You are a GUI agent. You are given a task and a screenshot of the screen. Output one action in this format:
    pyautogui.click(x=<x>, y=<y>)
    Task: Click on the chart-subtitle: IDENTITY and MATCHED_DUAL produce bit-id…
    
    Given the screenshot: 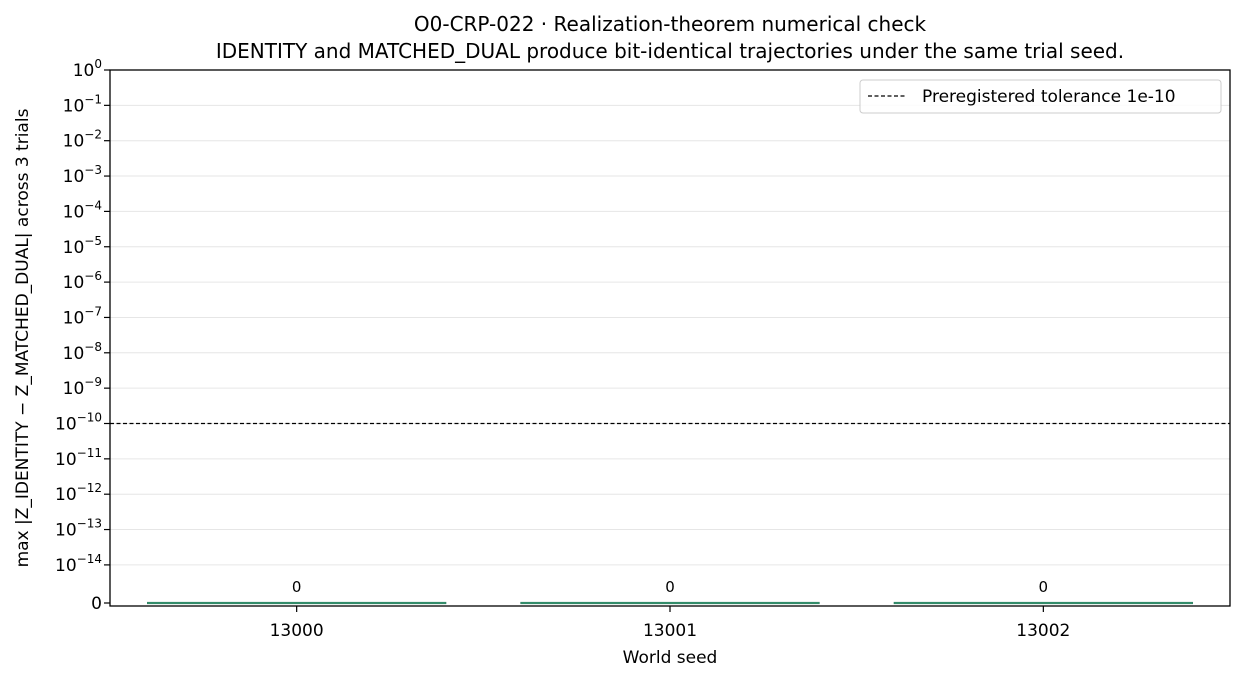 What is the action you would take?
    pyautogui.click(x=670, y=51)
    